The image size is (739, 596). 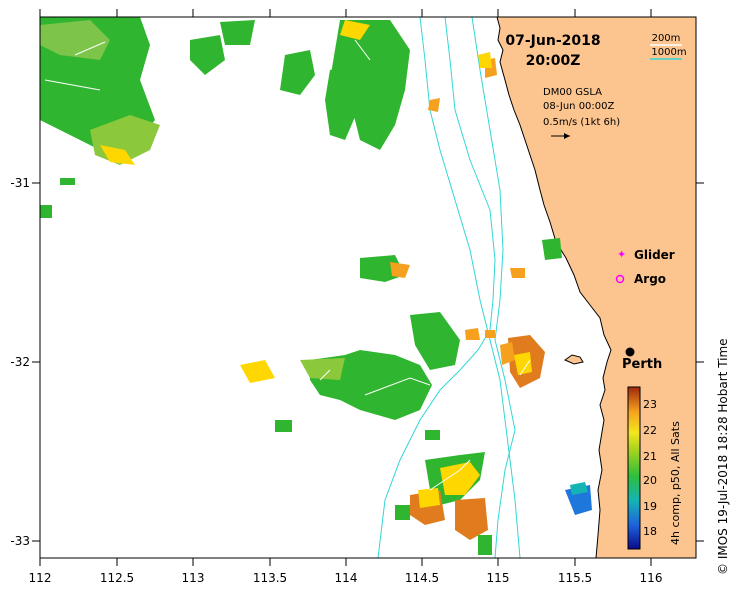 What do you see at coordinates (650, 430) in the screenshot?
I see `colorbar-tick: 22` at bounding box center [650, 430].